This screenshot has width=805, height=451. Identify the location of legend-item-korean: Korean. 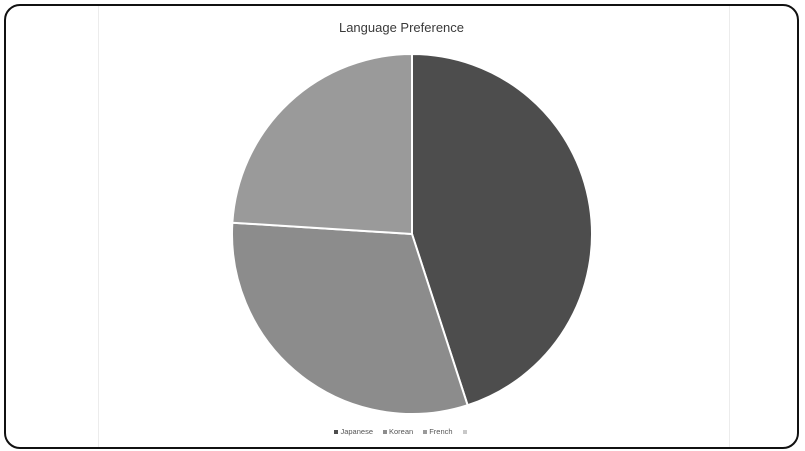
(398, 431).